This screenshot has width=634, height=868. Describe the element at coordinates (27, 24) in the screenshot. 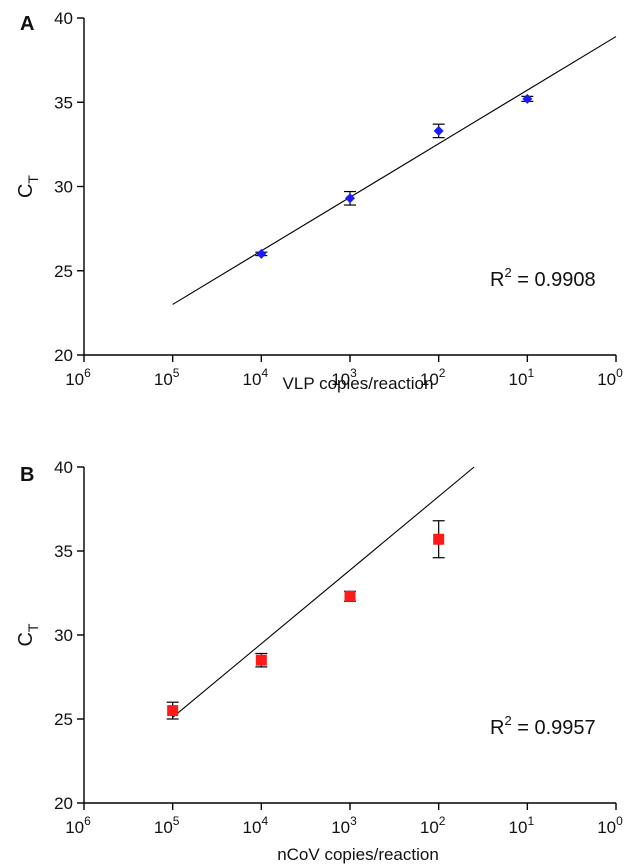

I see `panel-label: A` at that location.